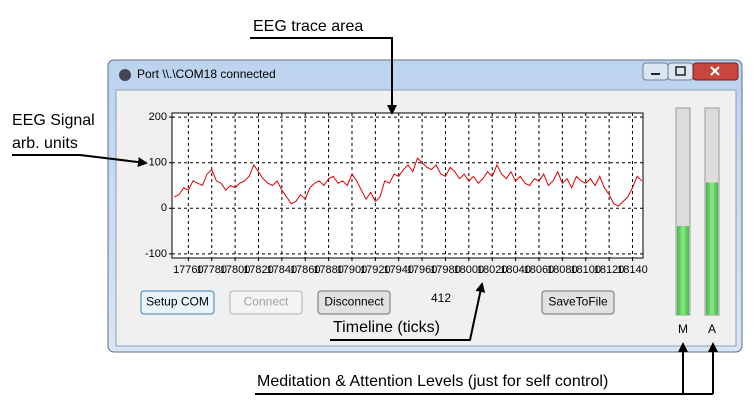 The image size is (755, 413). I want to click on level-label: A, so click(712, 329).